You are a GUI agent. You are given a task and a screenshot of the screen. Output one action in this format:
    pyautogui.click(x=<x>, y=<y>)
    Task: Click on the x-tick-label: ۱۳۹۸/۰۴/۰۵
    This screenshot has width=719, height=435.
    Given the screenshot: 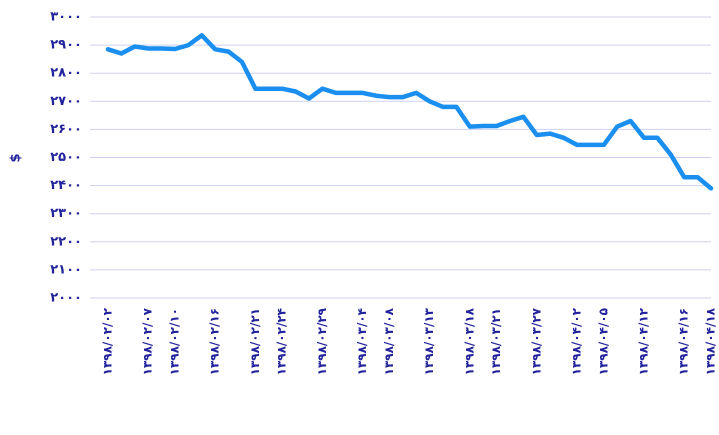 What is the action you would take?
    pyautogui.click(x=603, y=341)
    